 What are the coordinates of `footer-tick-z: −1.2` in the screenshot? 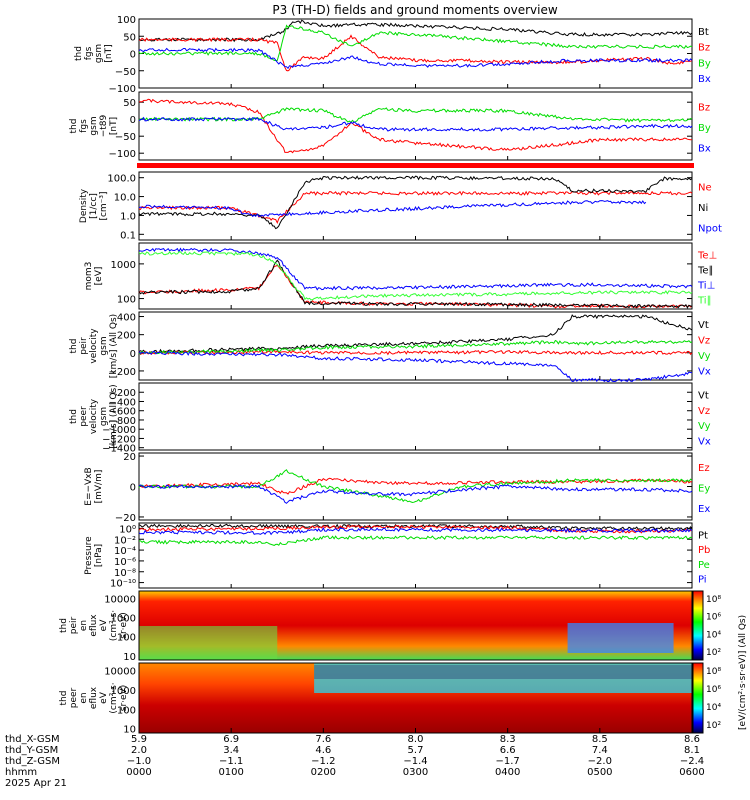 It's located at (323, 761).